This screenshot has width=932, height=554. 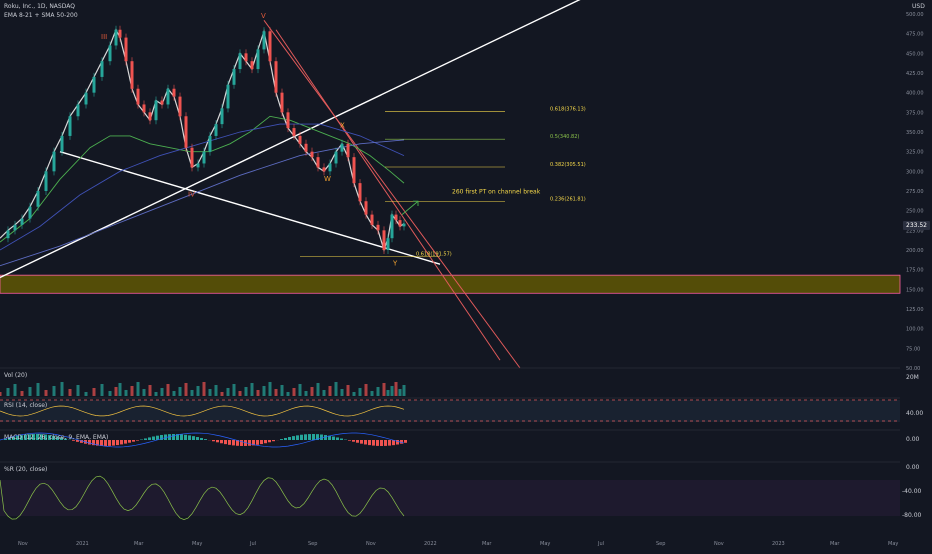 What do you see at coordinates (915, 133) in the screenshot?
I see `y-tick-label: 350.00` at bounding box center [915, 133].